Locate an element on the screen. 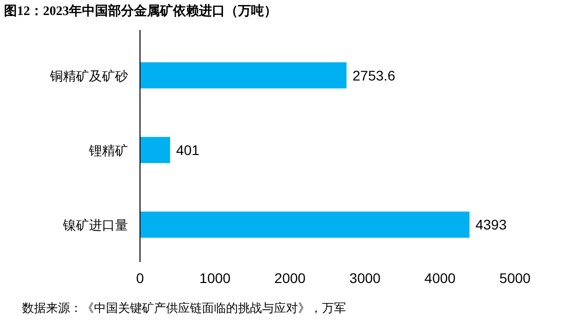 This screenshot has height=329, width=570. y-tick-label: 锂精矿 is located at coordinates (108, 150).